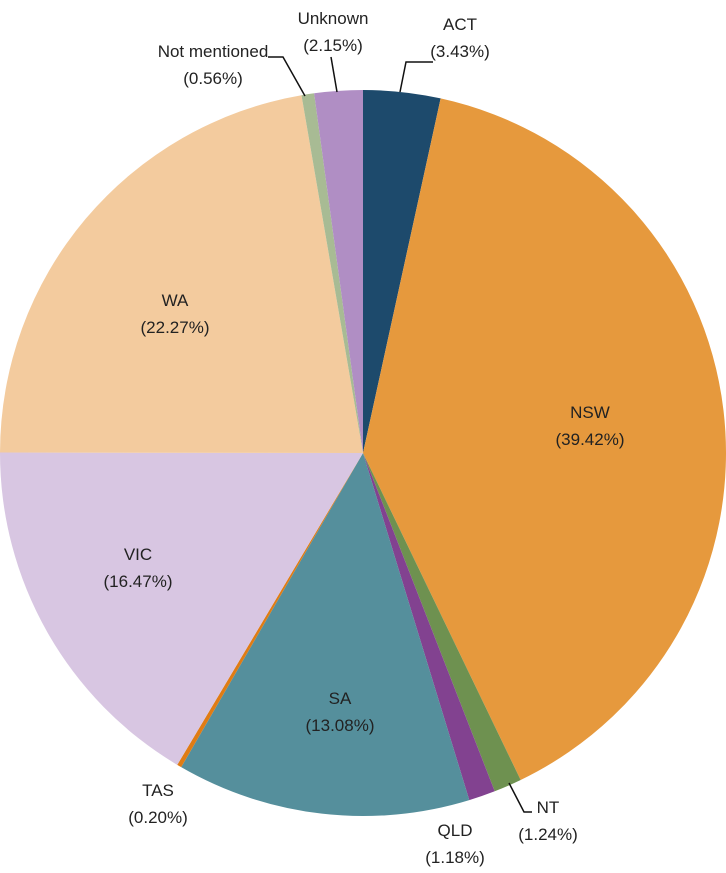 The width and height of the screenshot is (726, 873). Describe the element at coordinates (416, 77) in the screenshot. I see `leader-line-act` at that location.